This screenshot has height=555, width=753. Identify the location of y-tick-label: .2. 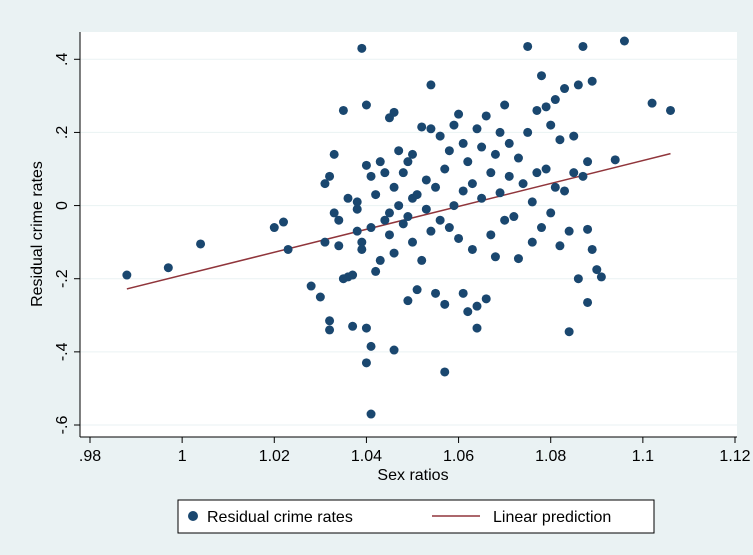
(62, 132).